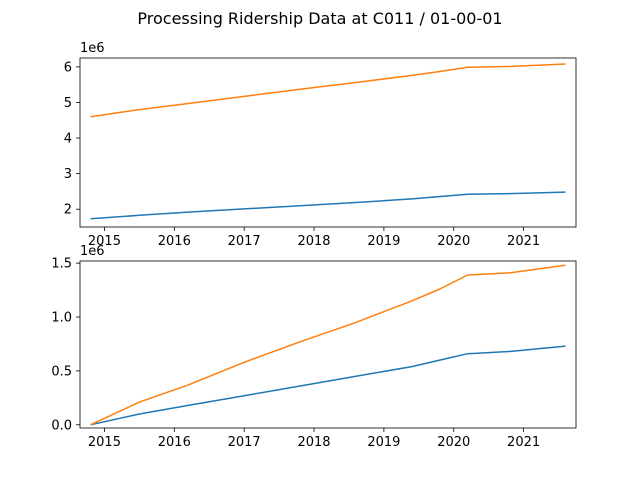 Image resolution: width=640 pixels, height=480 pixels. Describe the element at coordinates (61, 425) in the screenshot. I see `y-tick-label: 0.0` at that location.